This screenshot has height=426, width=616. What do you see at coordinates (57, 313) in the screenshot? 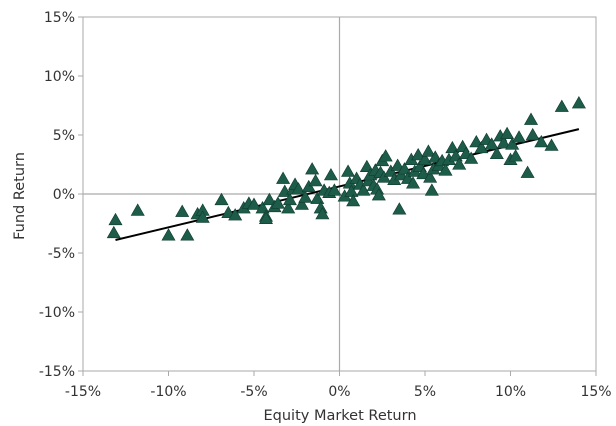
I see `y-tick-label: -10%` at bounding box center [57, 313].